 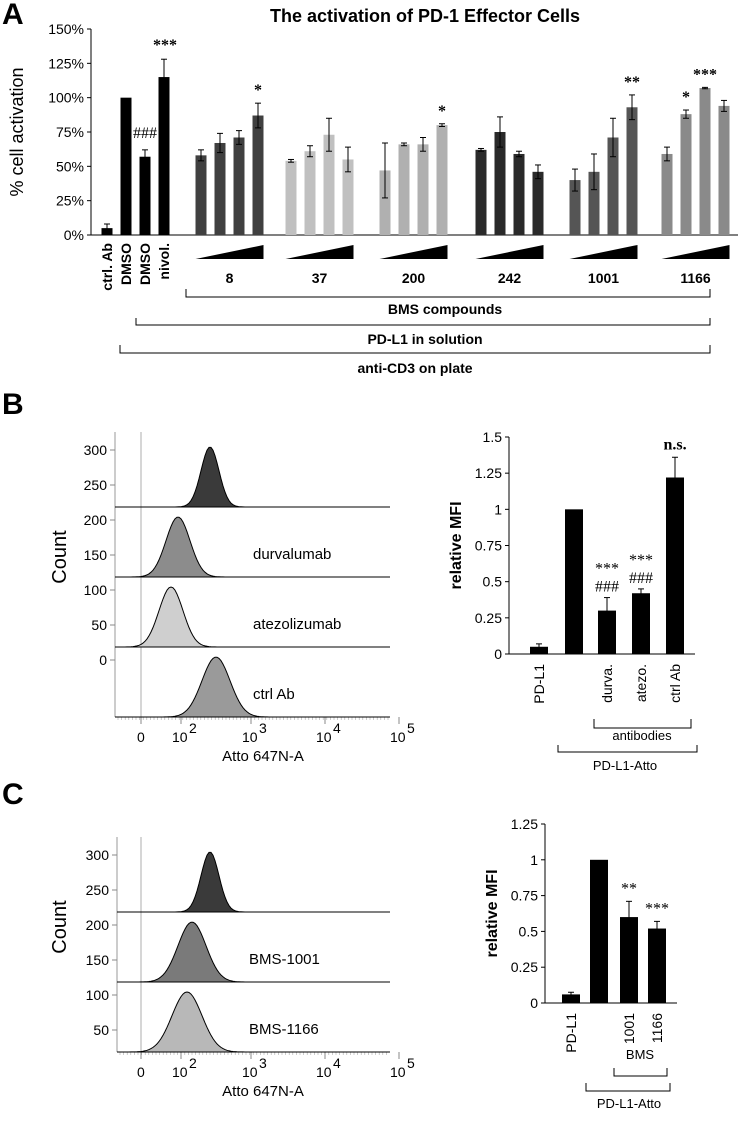 I want to click on significance-label: **, so click(x=632, y=82).